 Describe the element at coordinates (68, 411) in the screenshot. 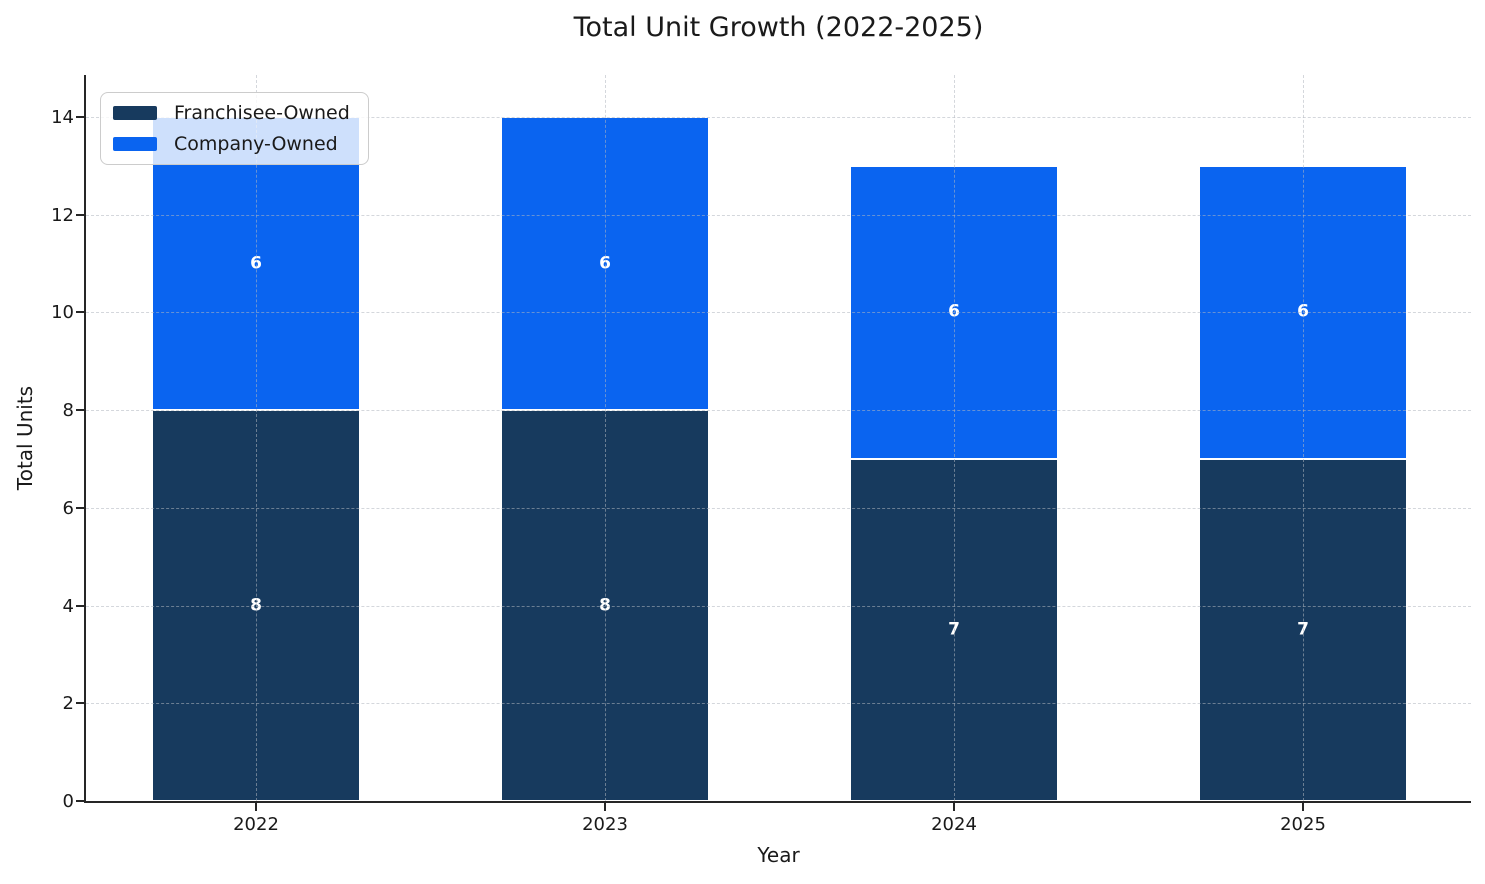

I see `y-tick-label: 8` at that location.